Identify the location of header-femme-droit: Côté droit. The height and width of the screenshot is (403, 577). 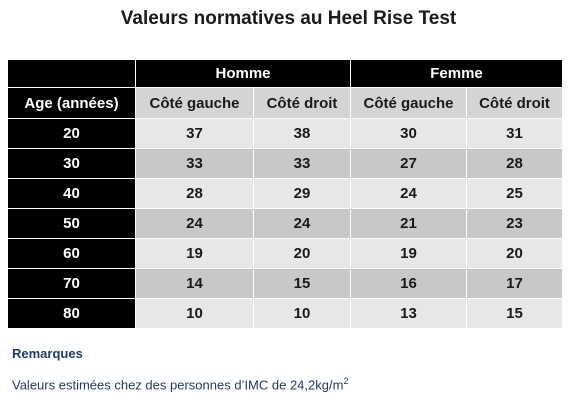
(515, 103).